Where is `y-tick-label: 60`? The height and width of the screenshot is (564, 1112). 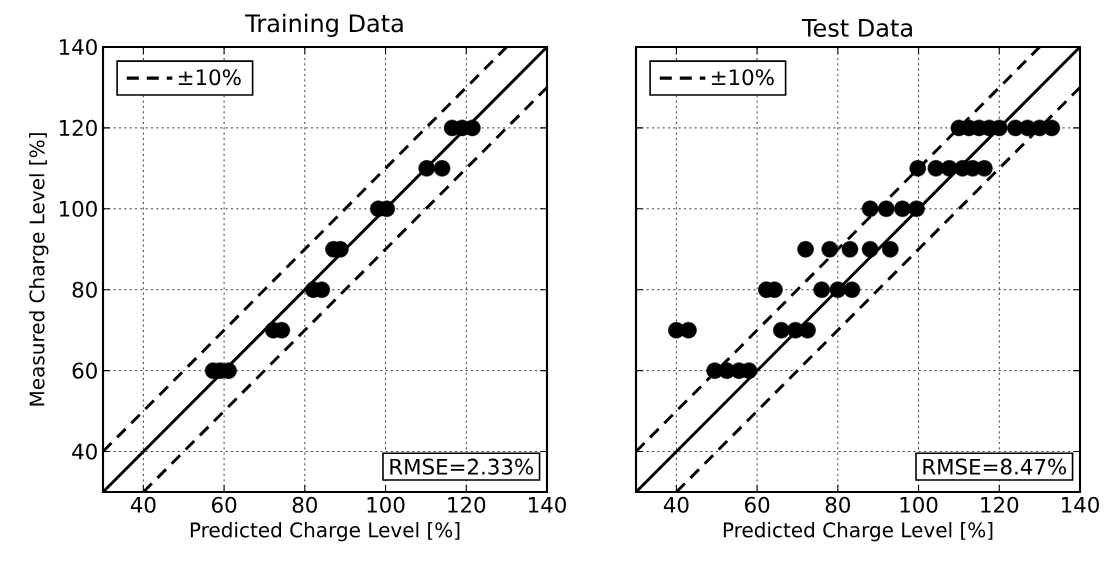
y-tick-label: 60 is located at coordinates (84, 370).